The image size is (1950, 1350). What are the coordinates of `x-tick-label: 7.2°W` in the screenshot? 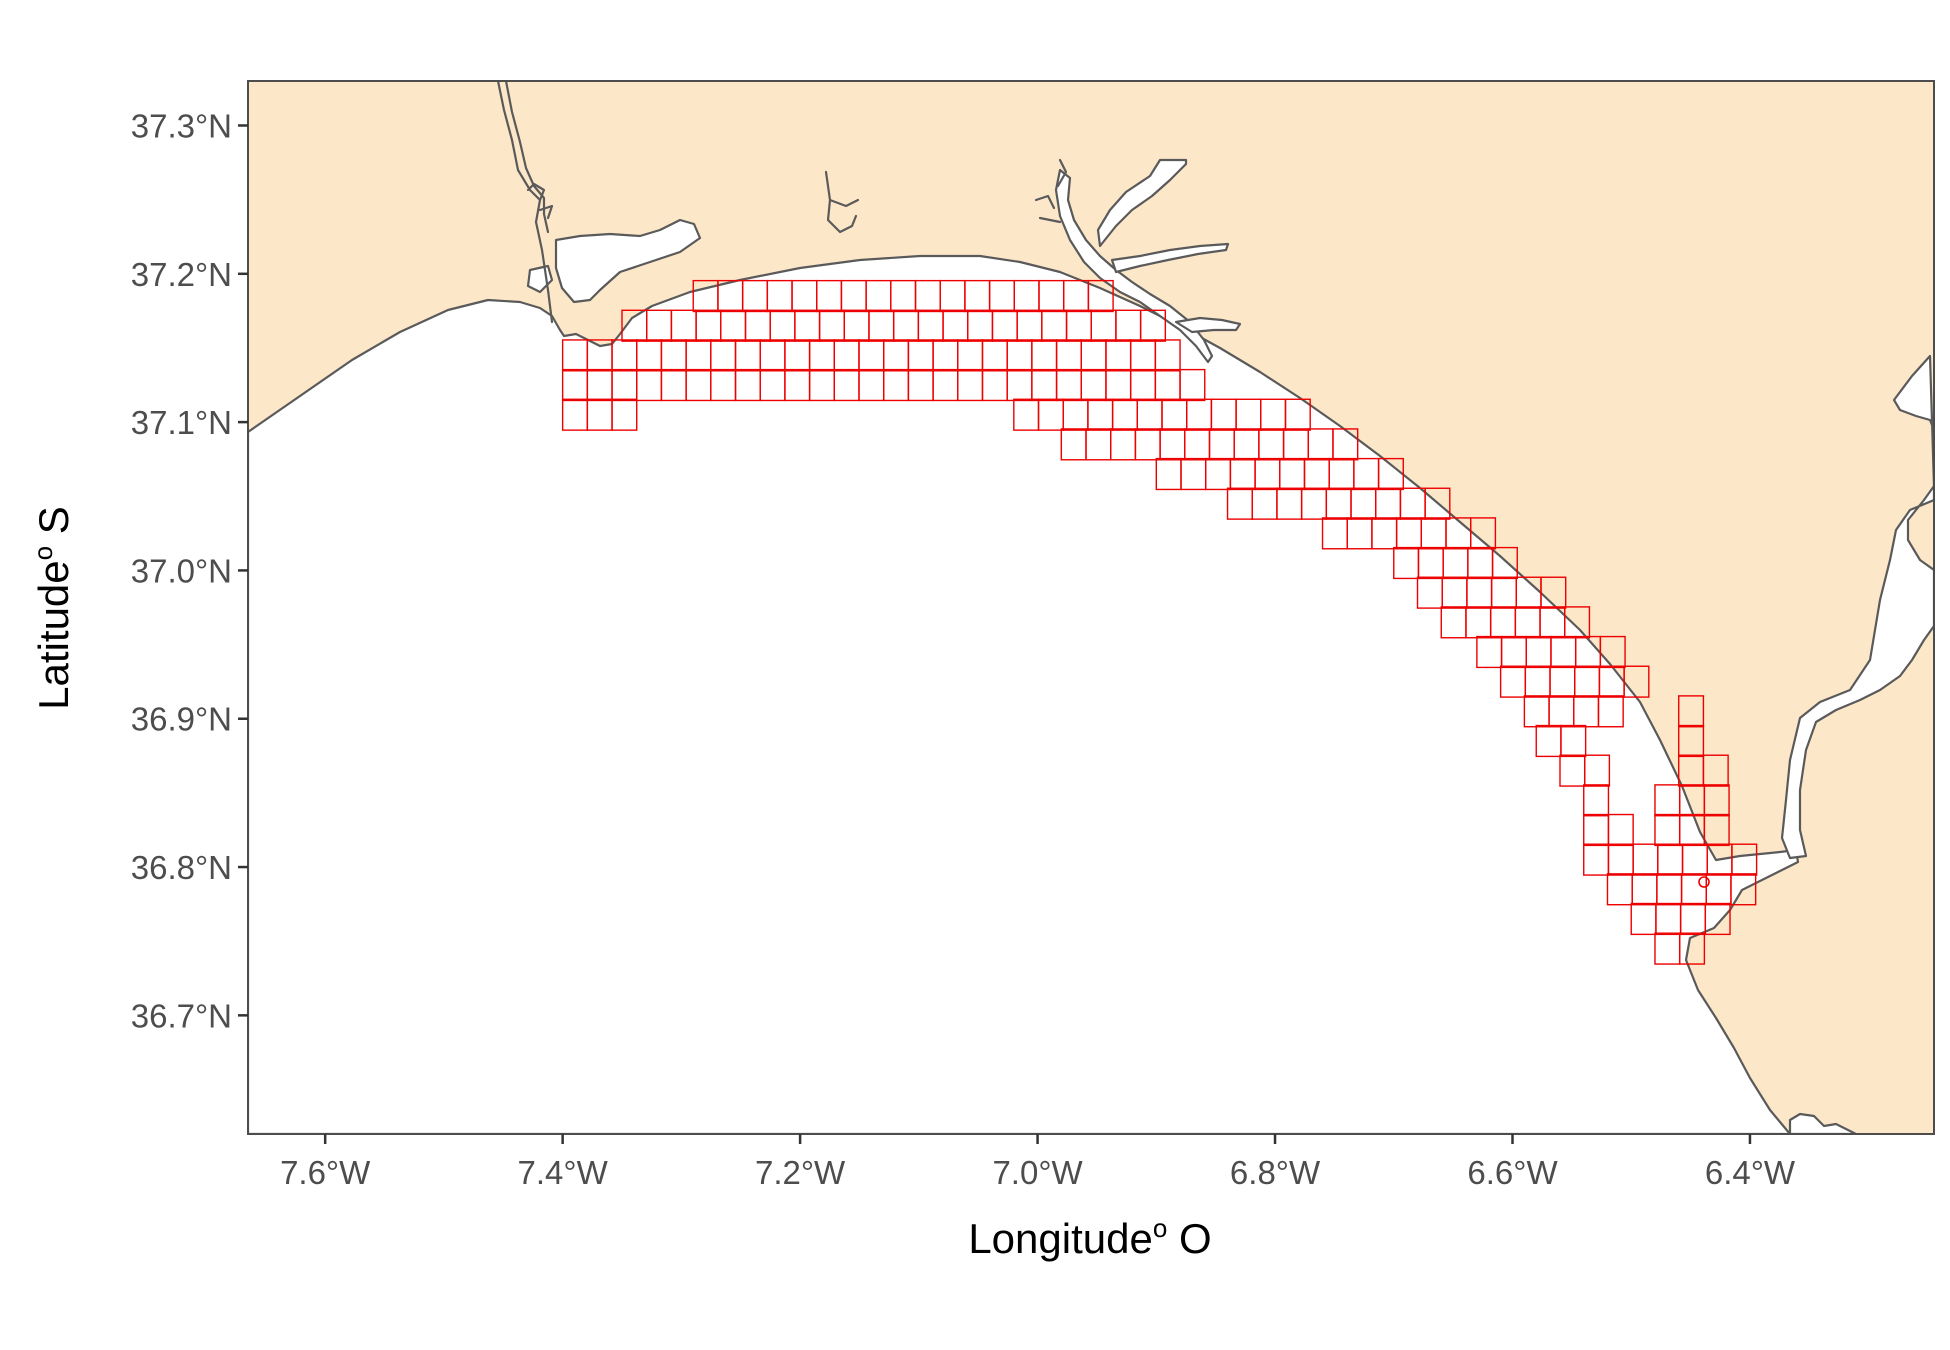 It's located at (800, 1172).